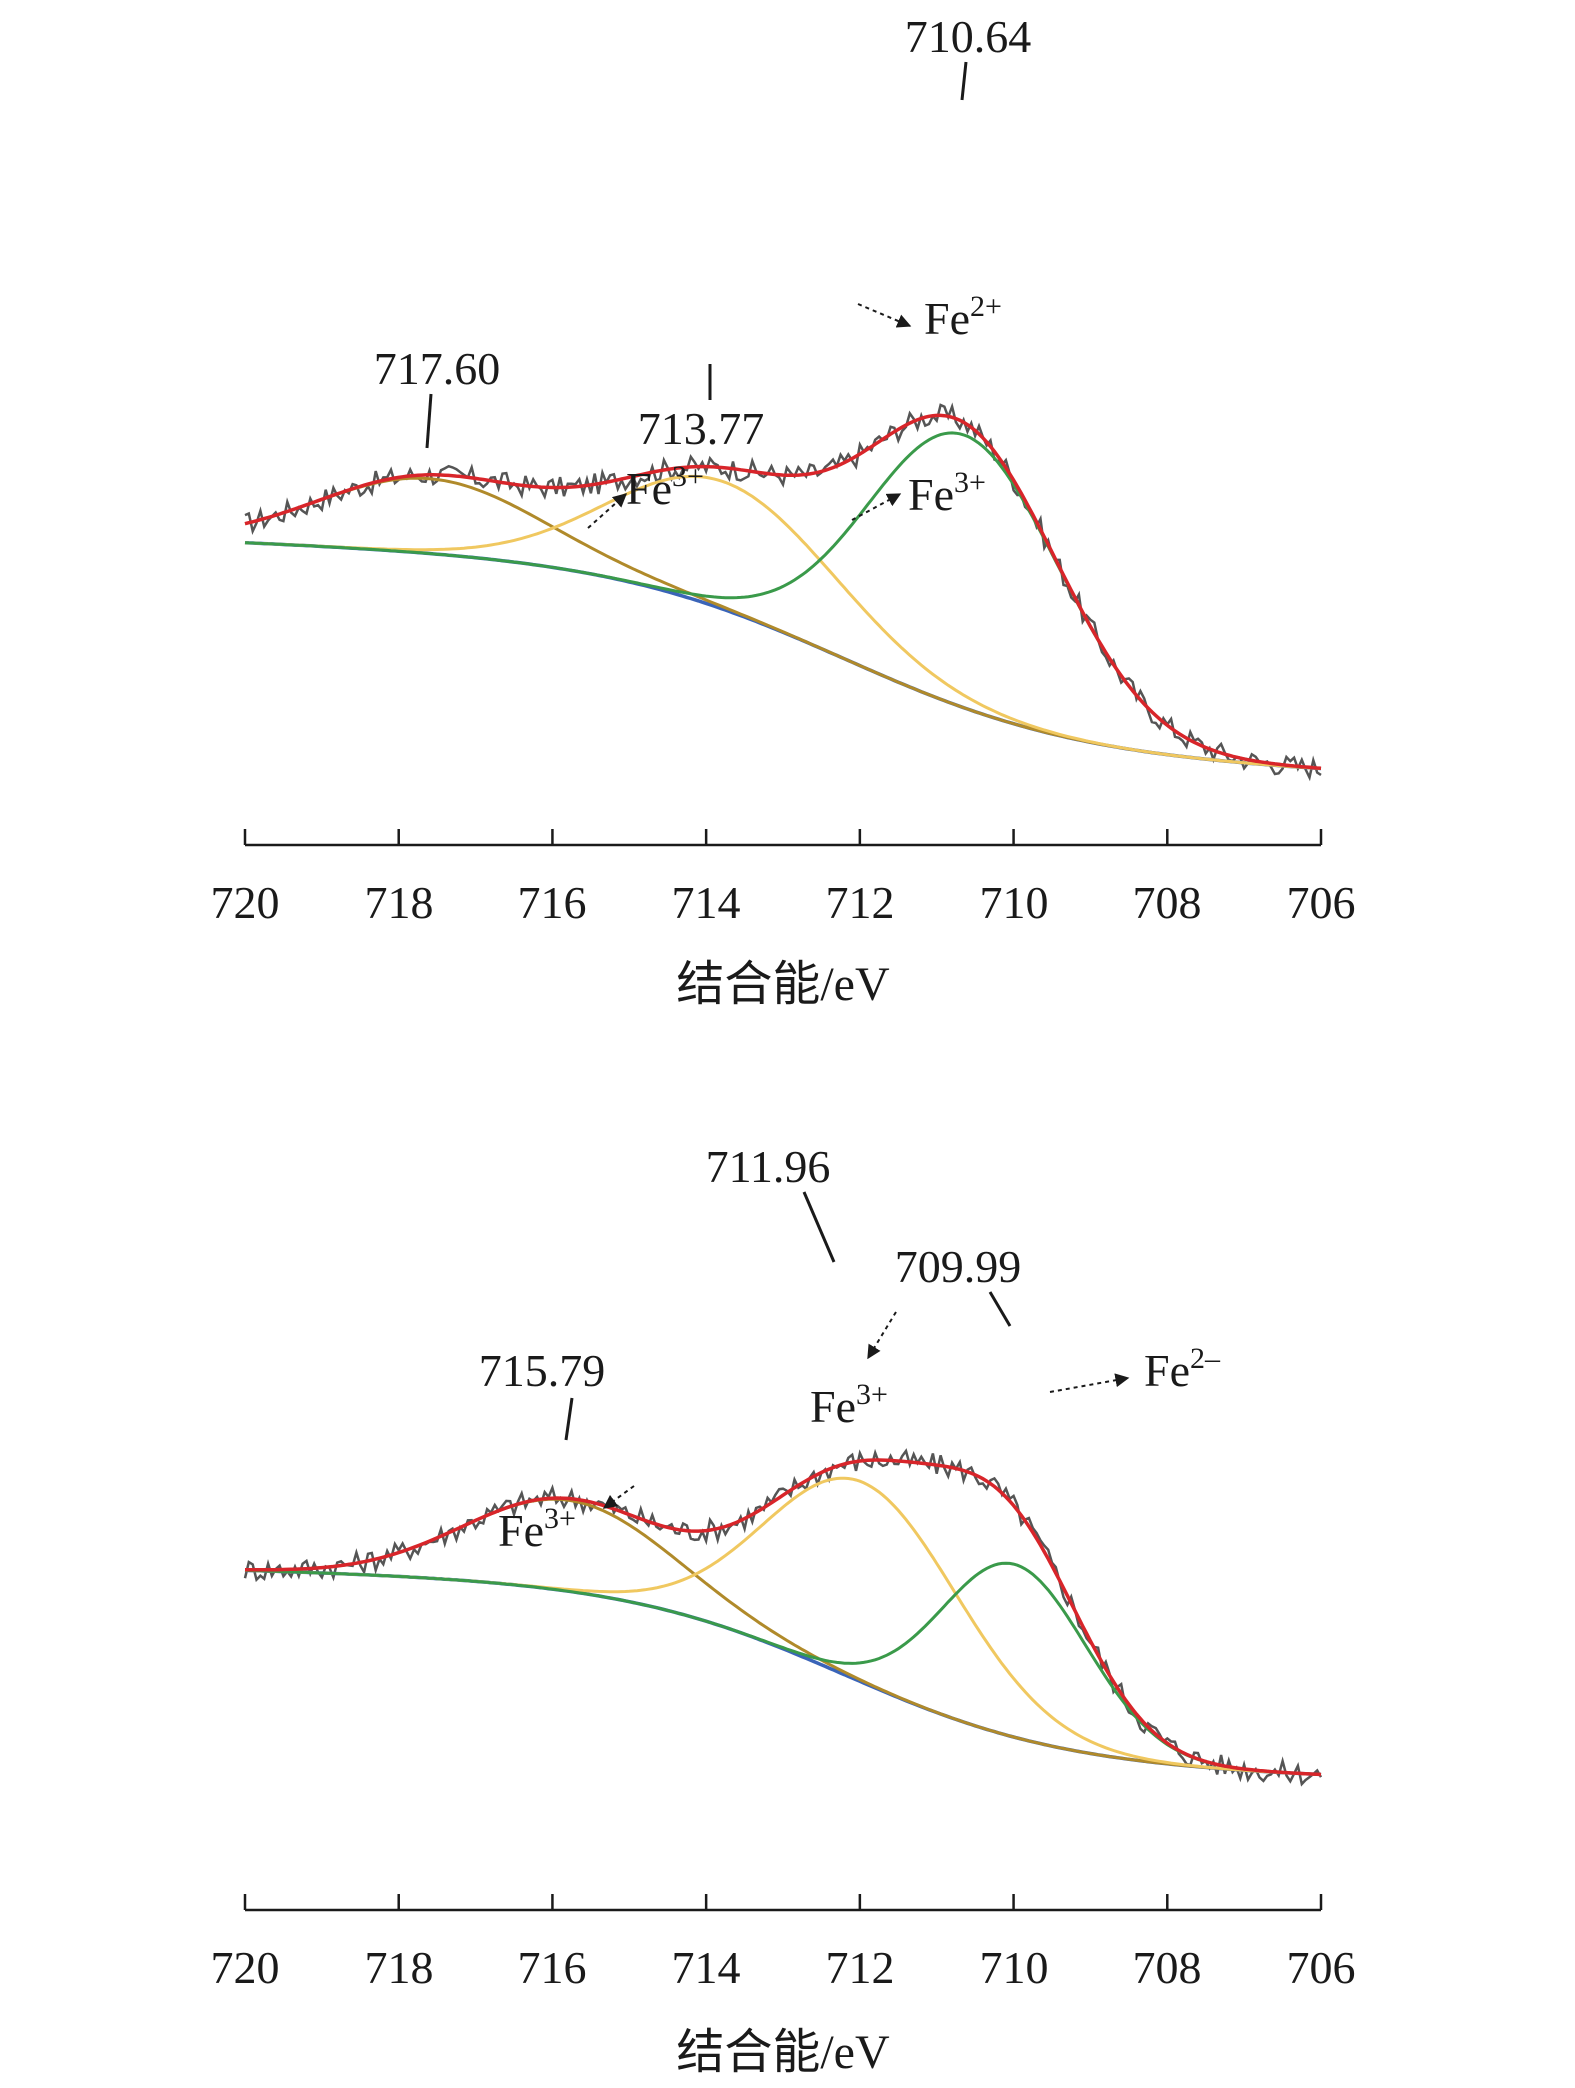 The width and height of the screenshot is (1575, 2088). I want to click on peak-label: 711.96, so click(768, 1166).